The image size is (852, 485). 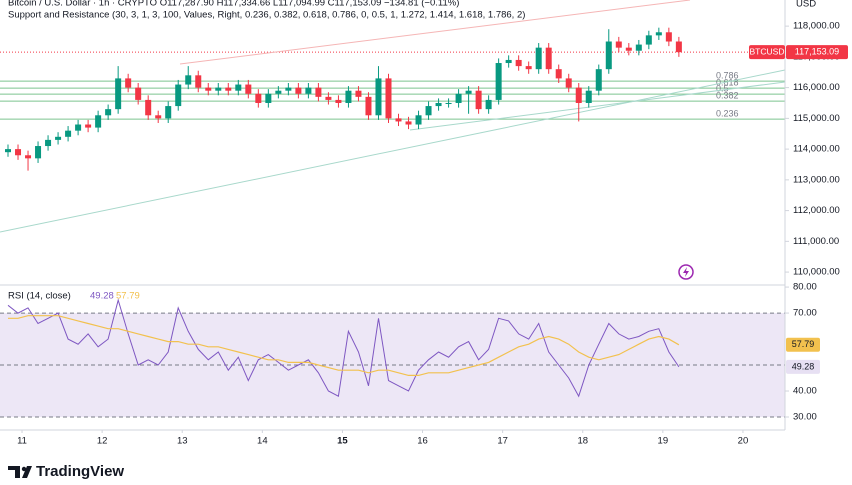 I want to click on price-tag-label: 117,153.09, so click(x=817, y=52).